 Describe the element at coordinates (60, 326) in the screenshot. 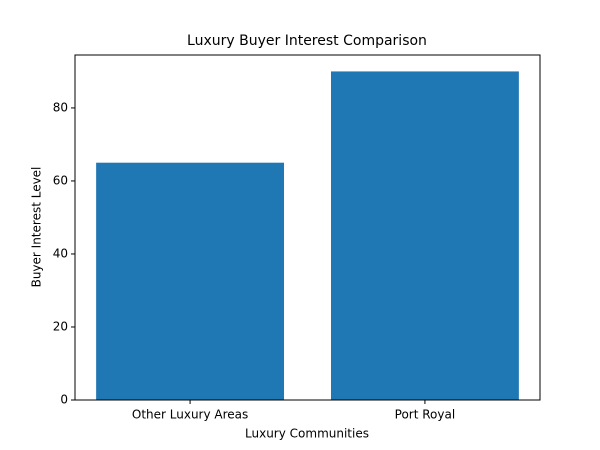

I see `y-tick-label: 20` at that location.